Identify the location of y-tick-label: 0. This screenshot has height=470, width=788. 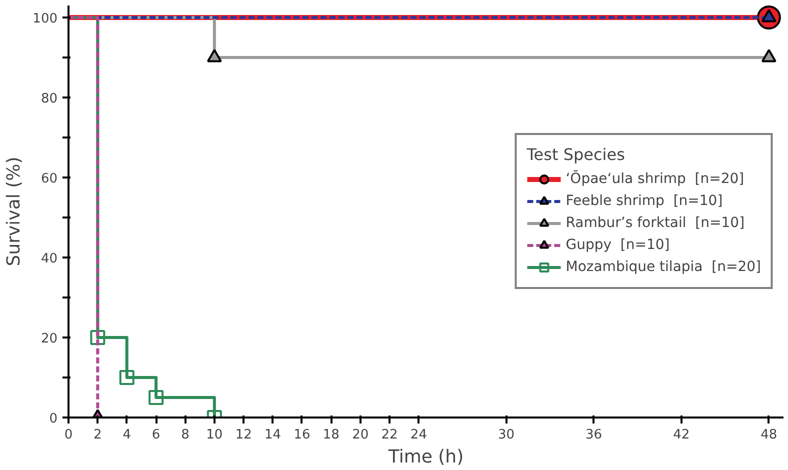
(53, 419).